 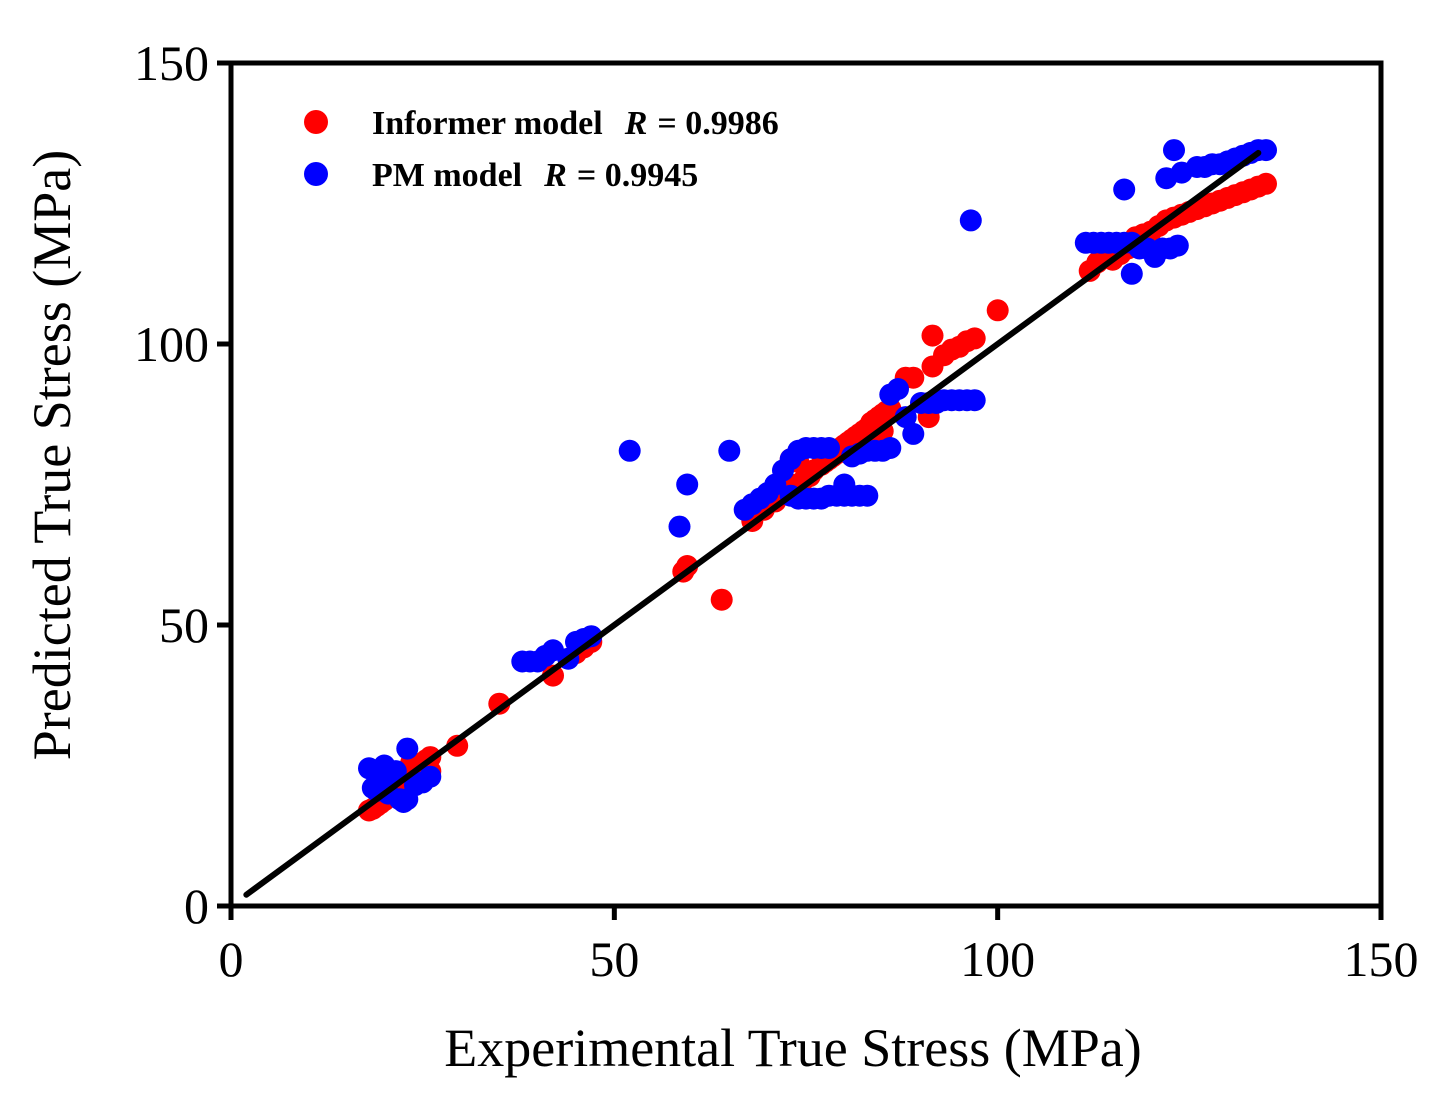 What do you see at coordinates (171, 63) in the screenshot?
I see `y-tick-label-3: 150` at bounding box center [171, 63].